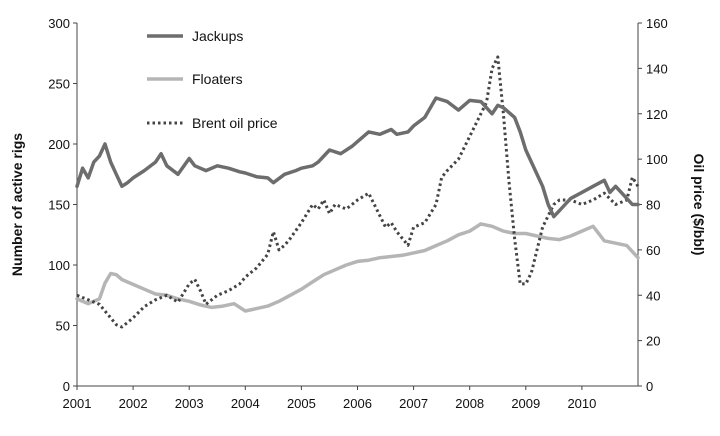 The image size is (720, 436). Describe the element at coordinates (653, 250) in the screenshot. I see `right-y-tick-label: 60` at that location.